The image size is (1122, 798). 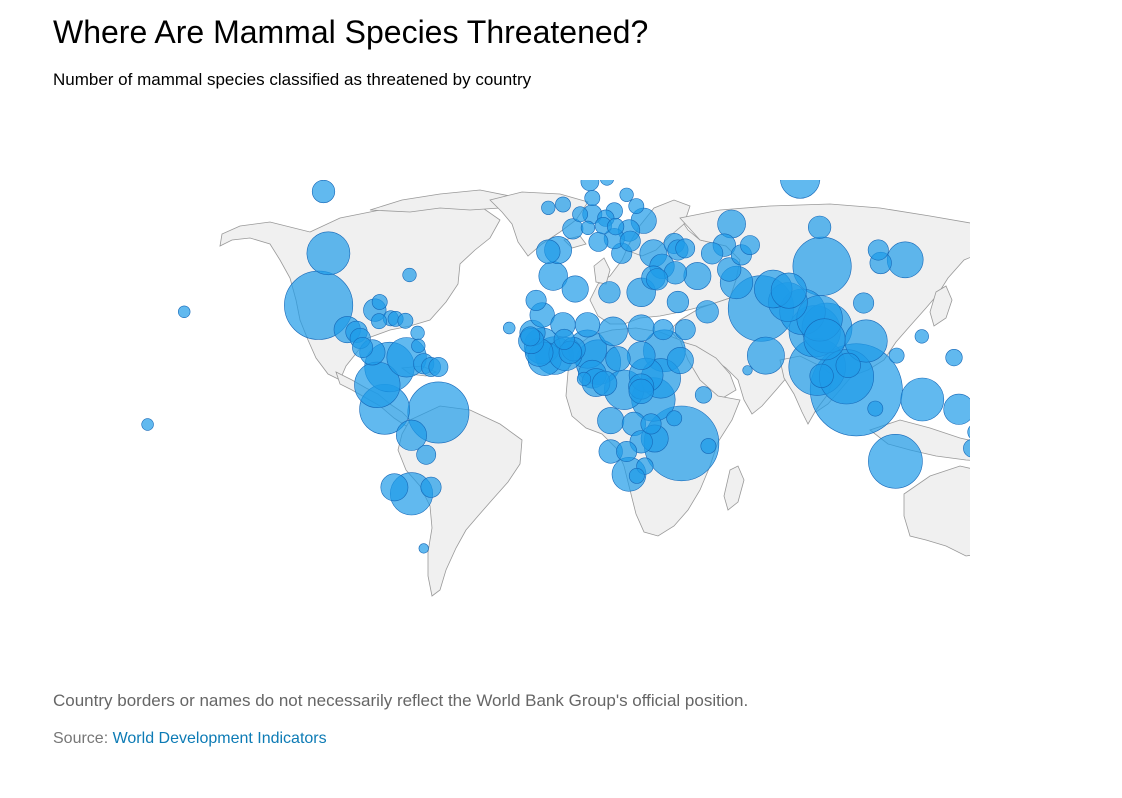 What do you see at coordinates (747, 370) in the screenshot?
I see `bubble-maldives: Maldives: 2` at bounding box center [747, 370].